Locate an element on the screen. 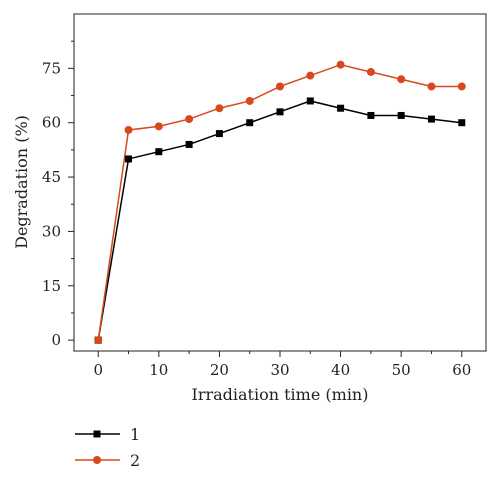  y-tick-label: 60 is located at coordinates (51, 123).